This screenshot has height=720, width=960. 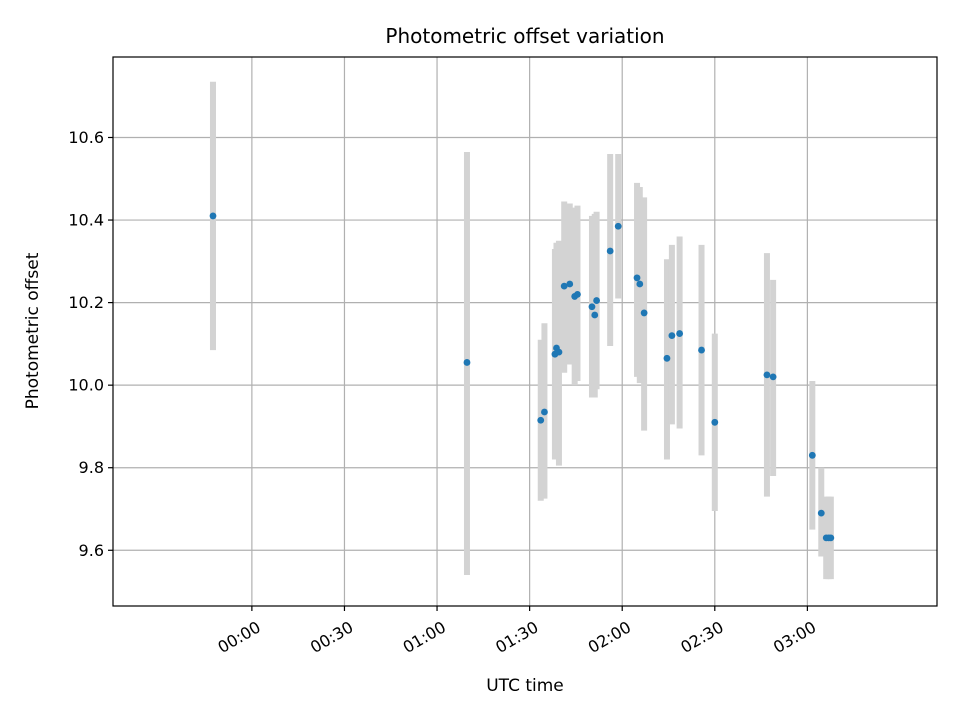 I want to click on chart-title: Photometric offset variation, so click(x=524, y=36).